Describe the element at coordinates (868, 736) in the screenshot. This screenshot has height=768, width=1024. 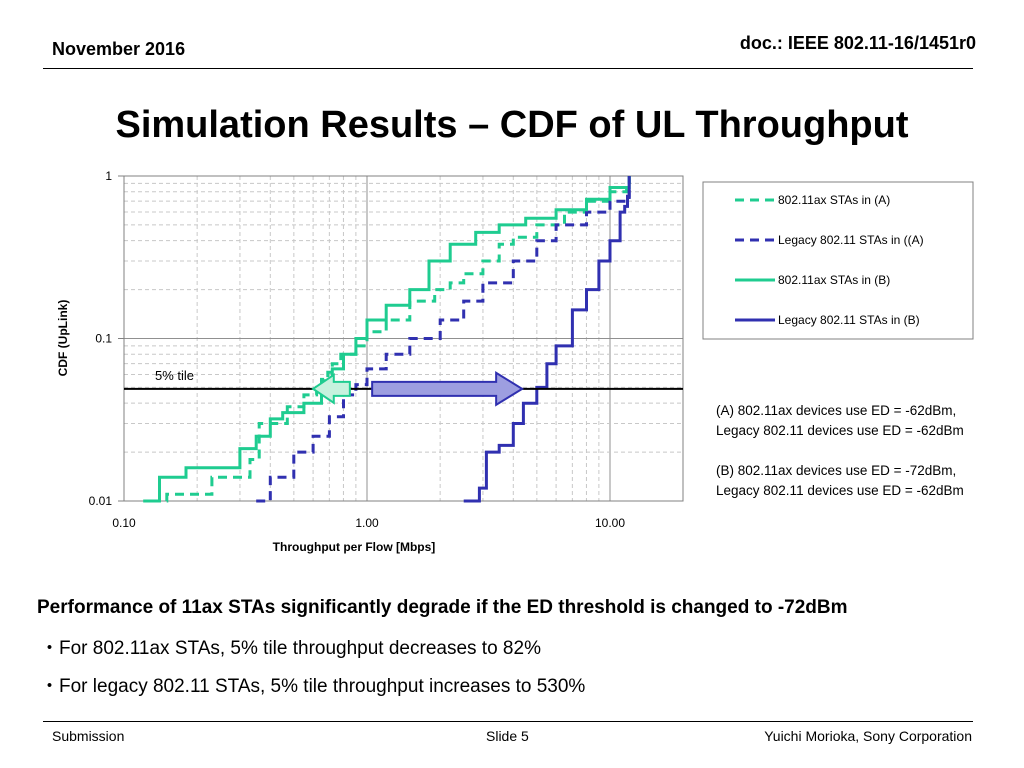
I see `footer-author: Yuichi Morioka, Sony Corporation` at that location.